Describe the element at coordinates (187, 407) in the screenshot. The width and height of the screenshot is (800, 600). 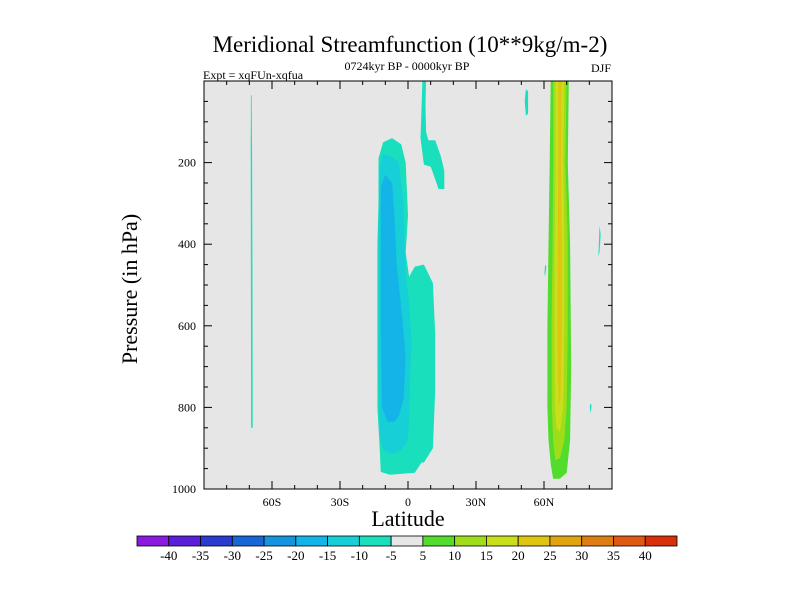
I see `y-tick-label: 800` at that location.